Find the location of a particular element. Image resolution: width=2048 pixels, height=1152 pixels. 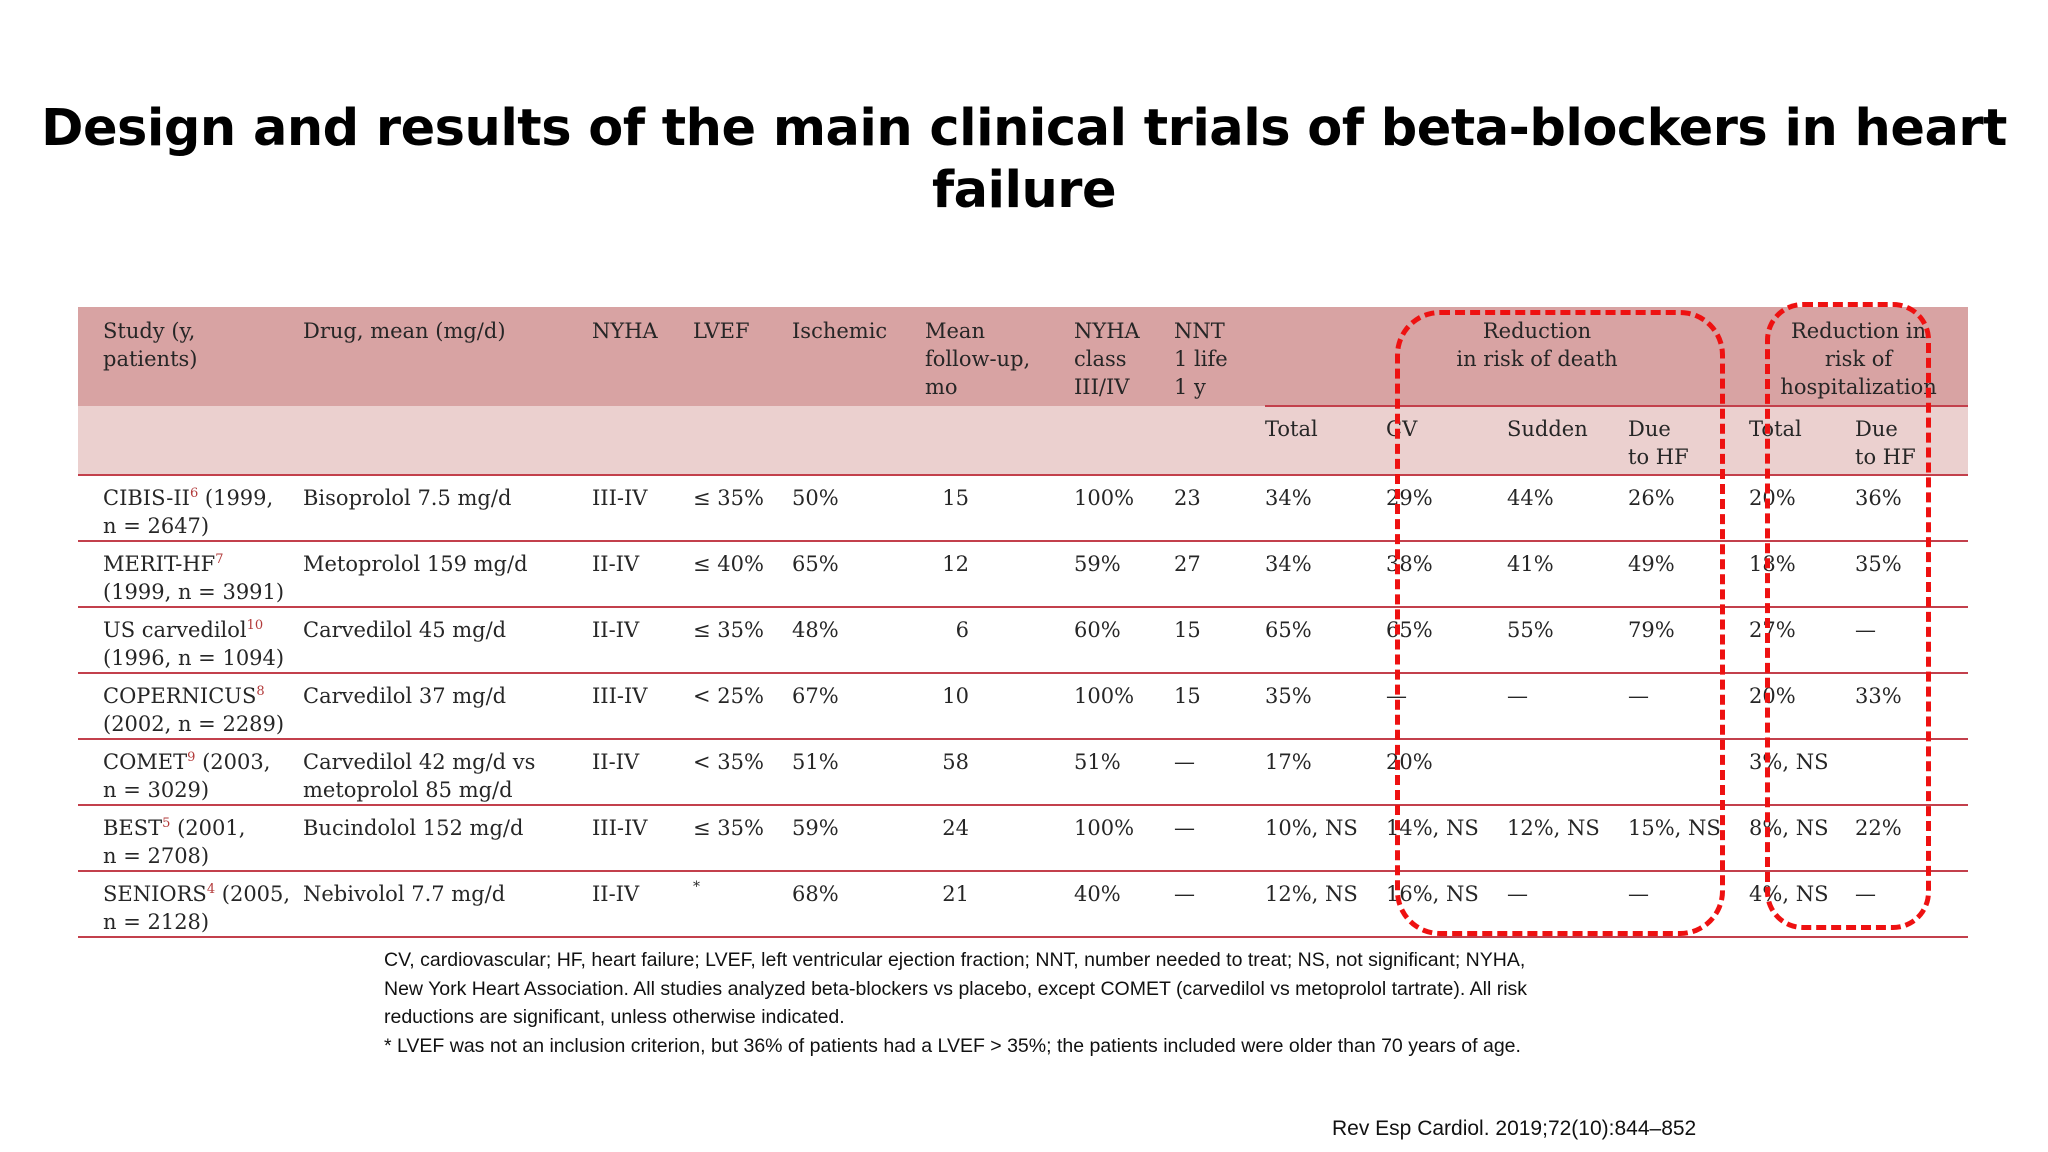

nnt-cell: 27 is located at coordinates (1219, 573).